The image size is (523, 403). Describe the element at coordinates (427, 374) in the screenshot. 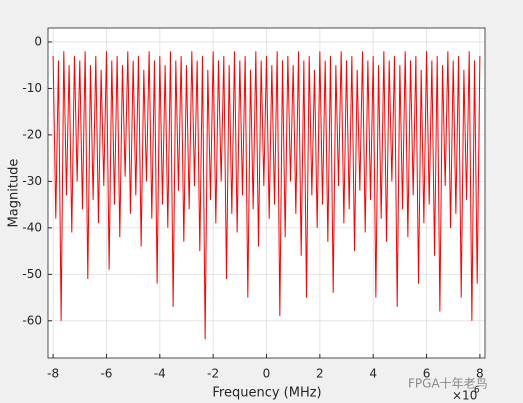

I see `x-tick-label: 6` at that location.